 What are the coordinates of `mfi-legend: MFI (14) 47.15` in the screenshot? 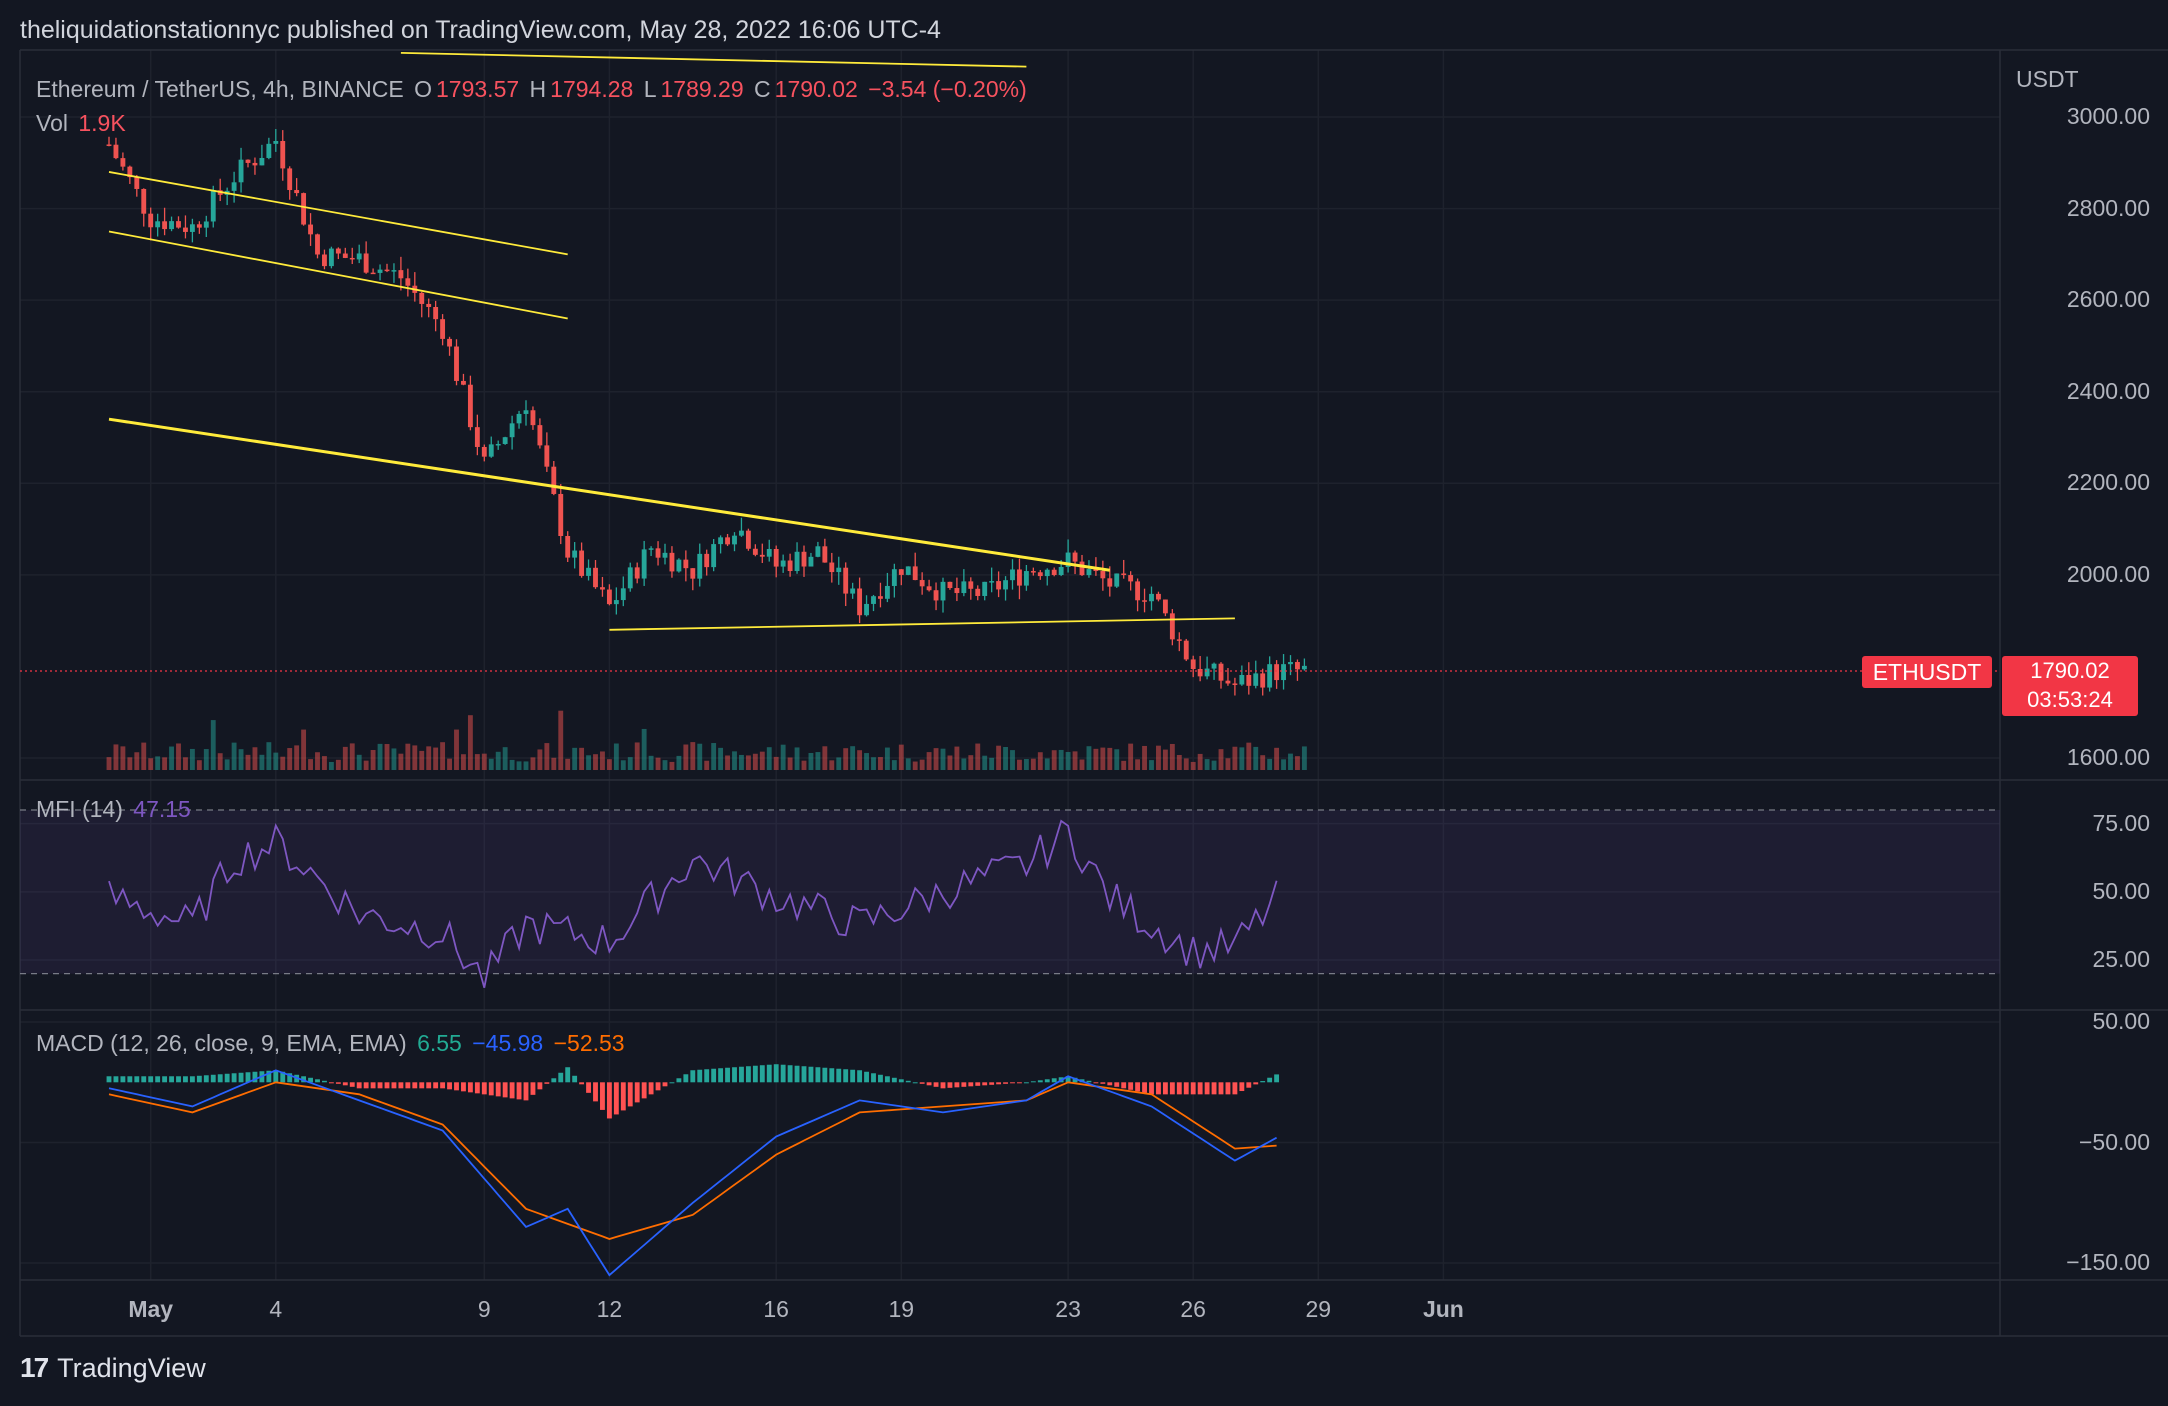 It's located at (115, 809).